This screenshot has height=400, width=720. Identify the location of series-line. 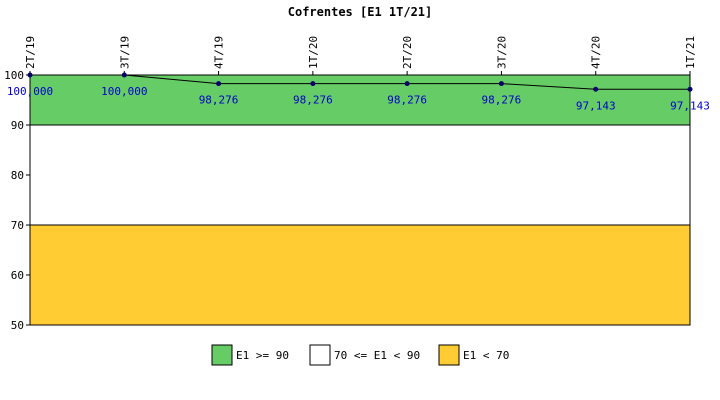
(360, 82).